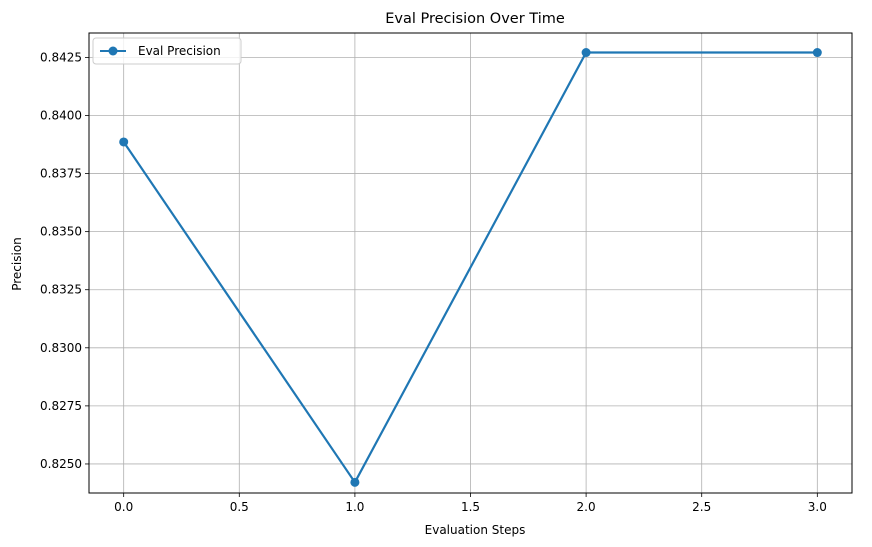  What do you see at coordinates (61, 290) in the screenshot?
I see `y-tick-label: 0.8325` at bounding box center [61, 290].